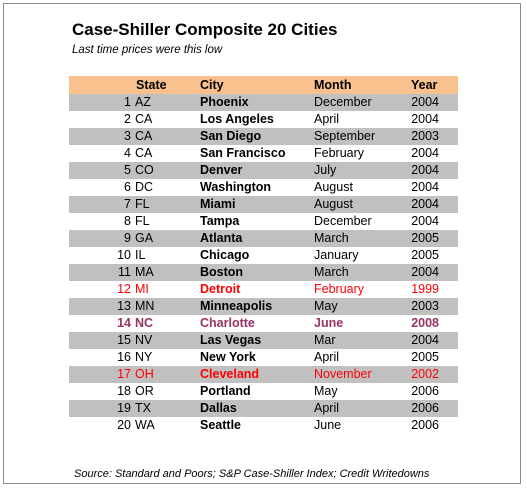  I want to click on city-cell: Chicago, so click(225, 255).